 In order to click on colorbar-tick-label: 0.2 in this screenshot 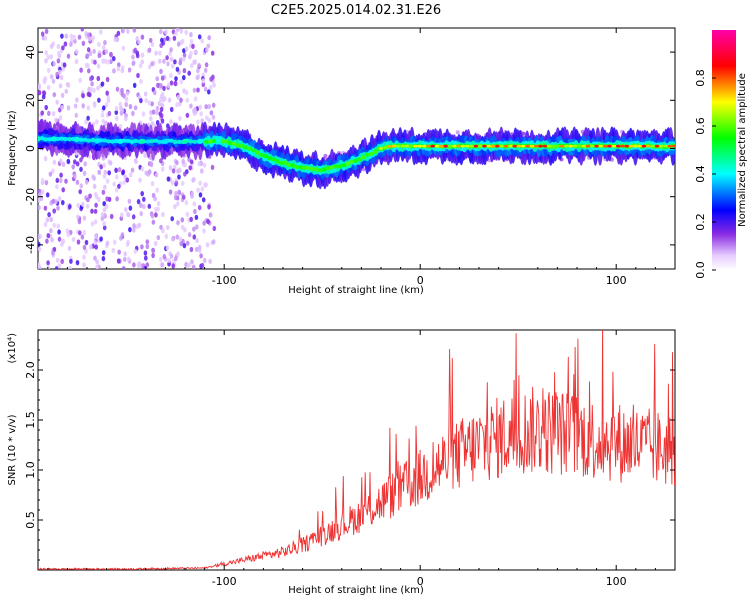, I will do `click(700, 222)`.